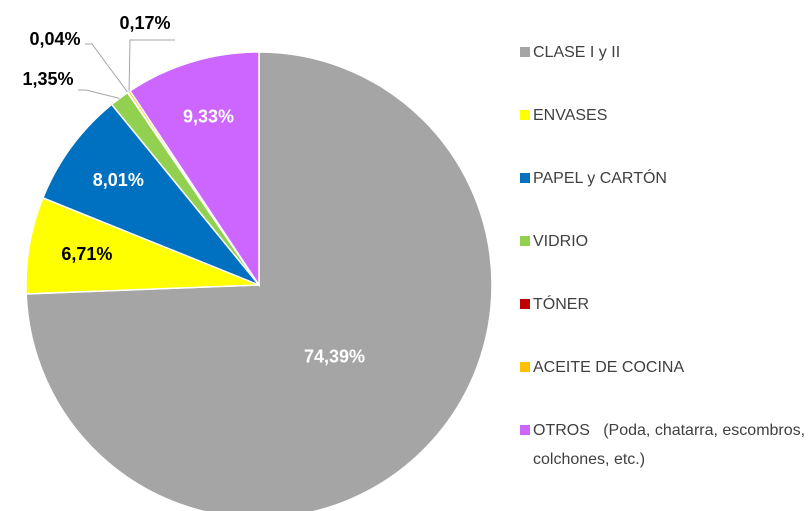 The width and height of the screenshot is (811, 511). What do you see at coordinates (118, 180) in the screenshot?
I see `data-label: 8,01%` at bounding box center [118, 180].